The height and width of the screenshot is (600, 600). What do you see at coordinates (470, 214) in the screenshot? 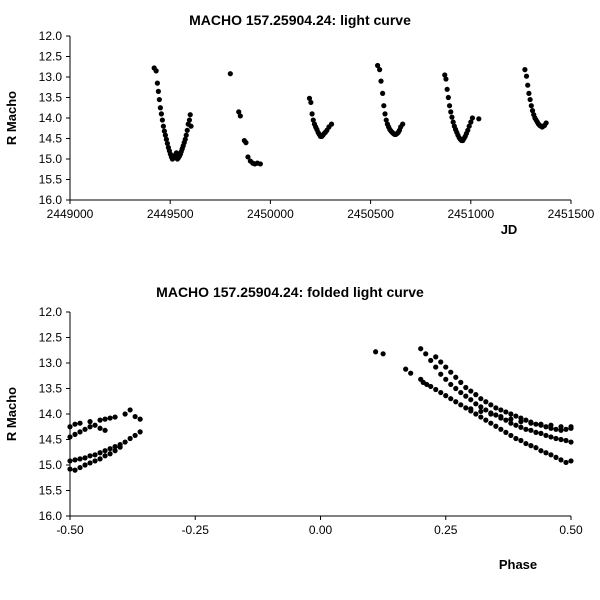
I see `x-tick-label: 2451000` at bounding box center [470, 214].